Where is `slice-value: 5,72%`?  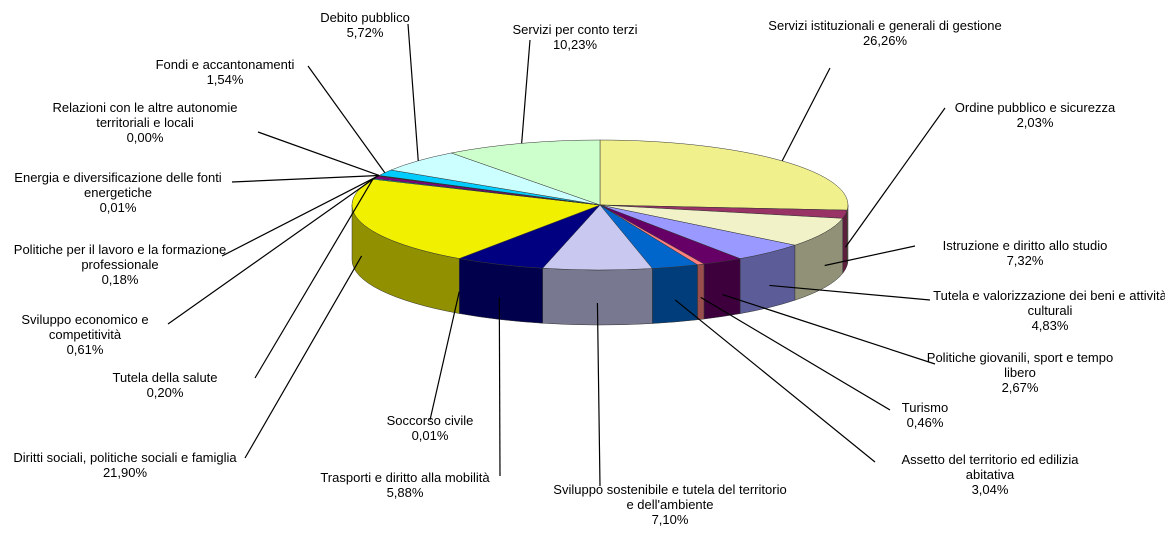 slice-value: 5,72% is located at coordinates (365, 32).